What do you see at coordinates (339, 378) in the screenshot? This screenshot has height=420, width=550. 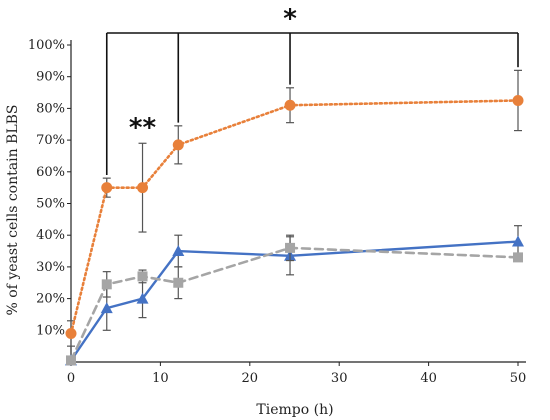 I see `x-tick-label: 30` at bounding box center [339, 378].